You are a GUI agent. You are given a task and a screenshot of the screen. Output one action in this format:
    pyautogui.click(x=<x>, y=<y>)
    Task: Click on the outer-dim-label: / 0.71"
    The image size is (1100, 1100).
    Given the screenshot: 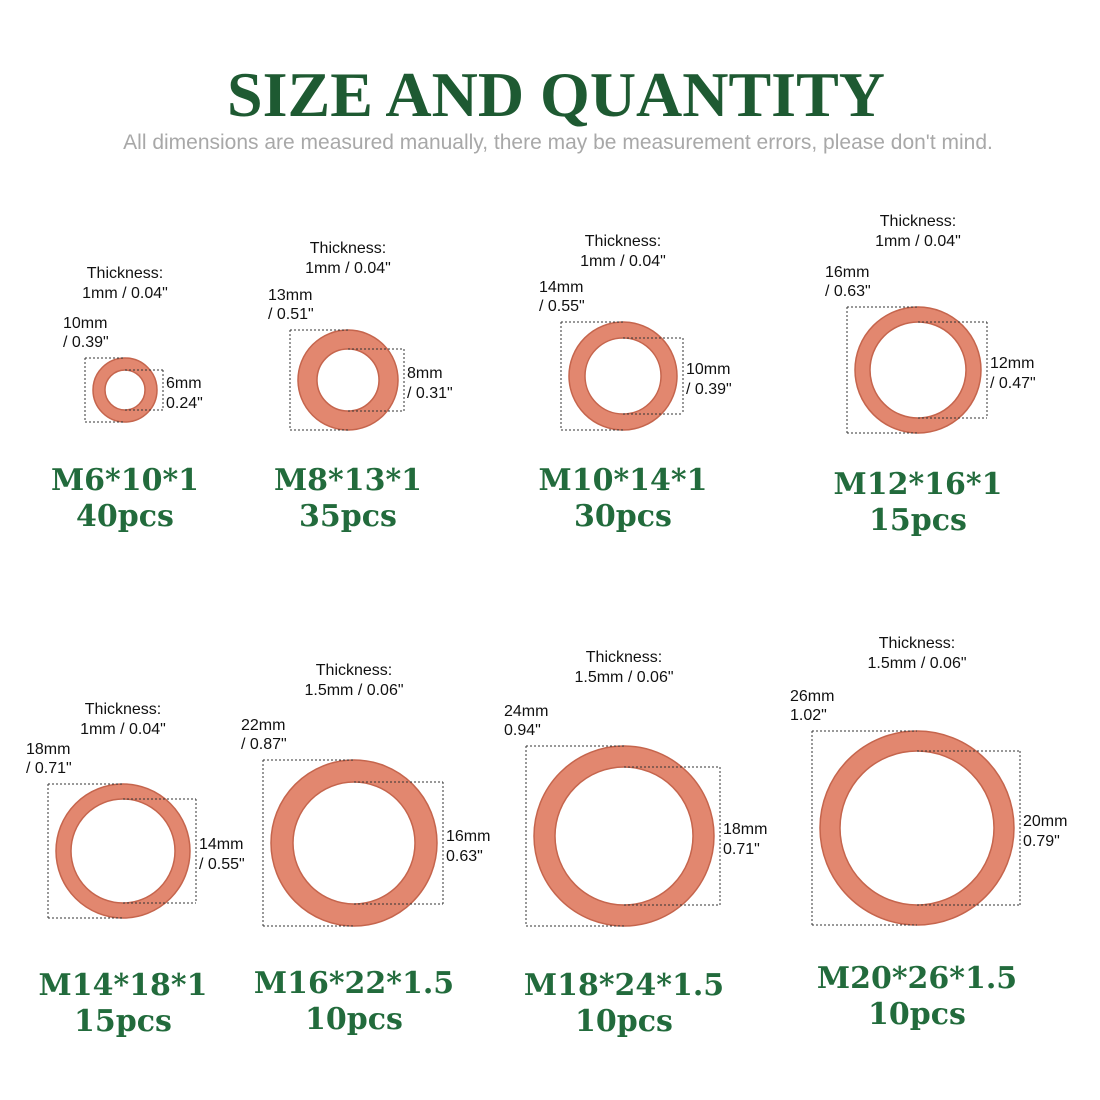 What is the action you would take?
    pyautogui.click(x=49, y=768)
    